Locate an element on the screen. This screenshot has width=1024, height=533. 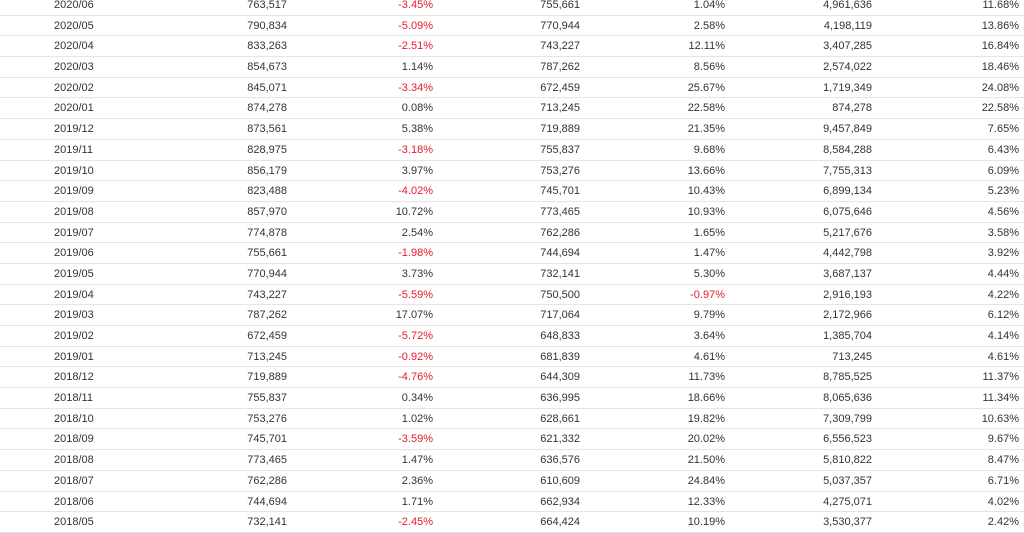
cell-prior-value: 755,661 is located at coordinates (560, 5).